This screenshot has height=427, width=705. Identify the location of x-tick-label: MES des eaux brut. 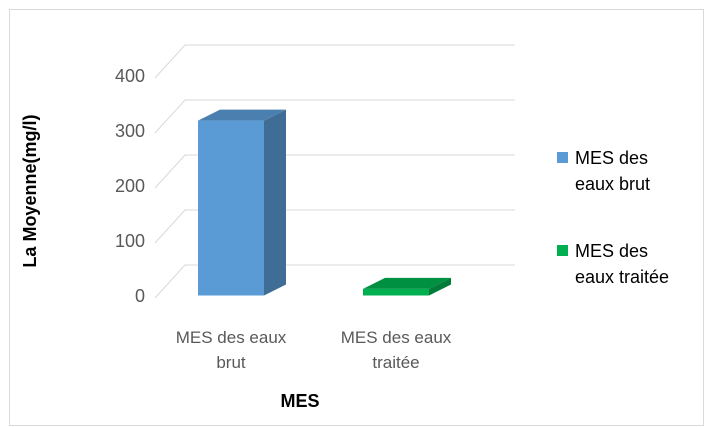
(231, 350).